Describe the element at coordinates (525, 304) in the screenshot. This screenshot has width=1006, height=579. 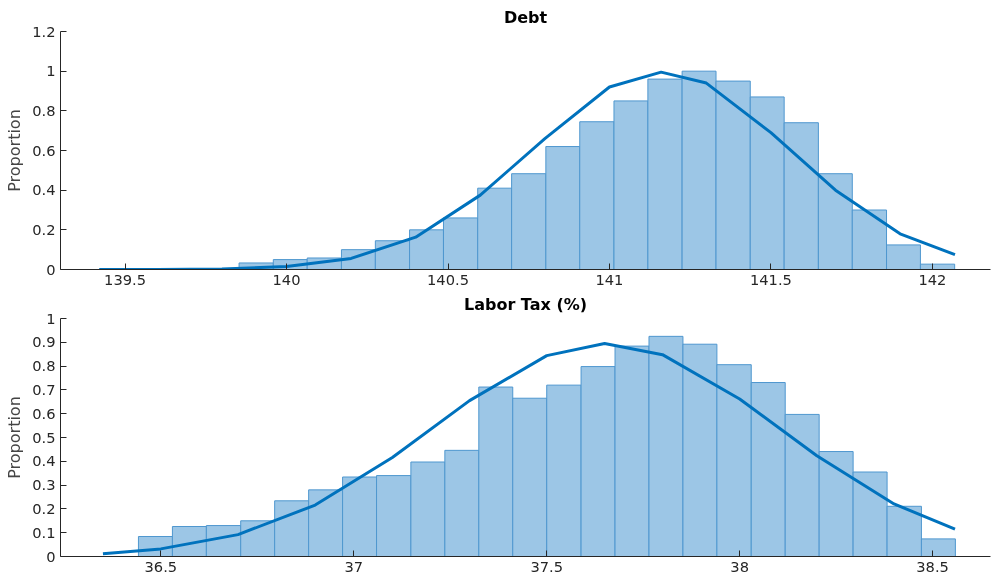
I see `chart-title: Labor Tax (%)` at that location.